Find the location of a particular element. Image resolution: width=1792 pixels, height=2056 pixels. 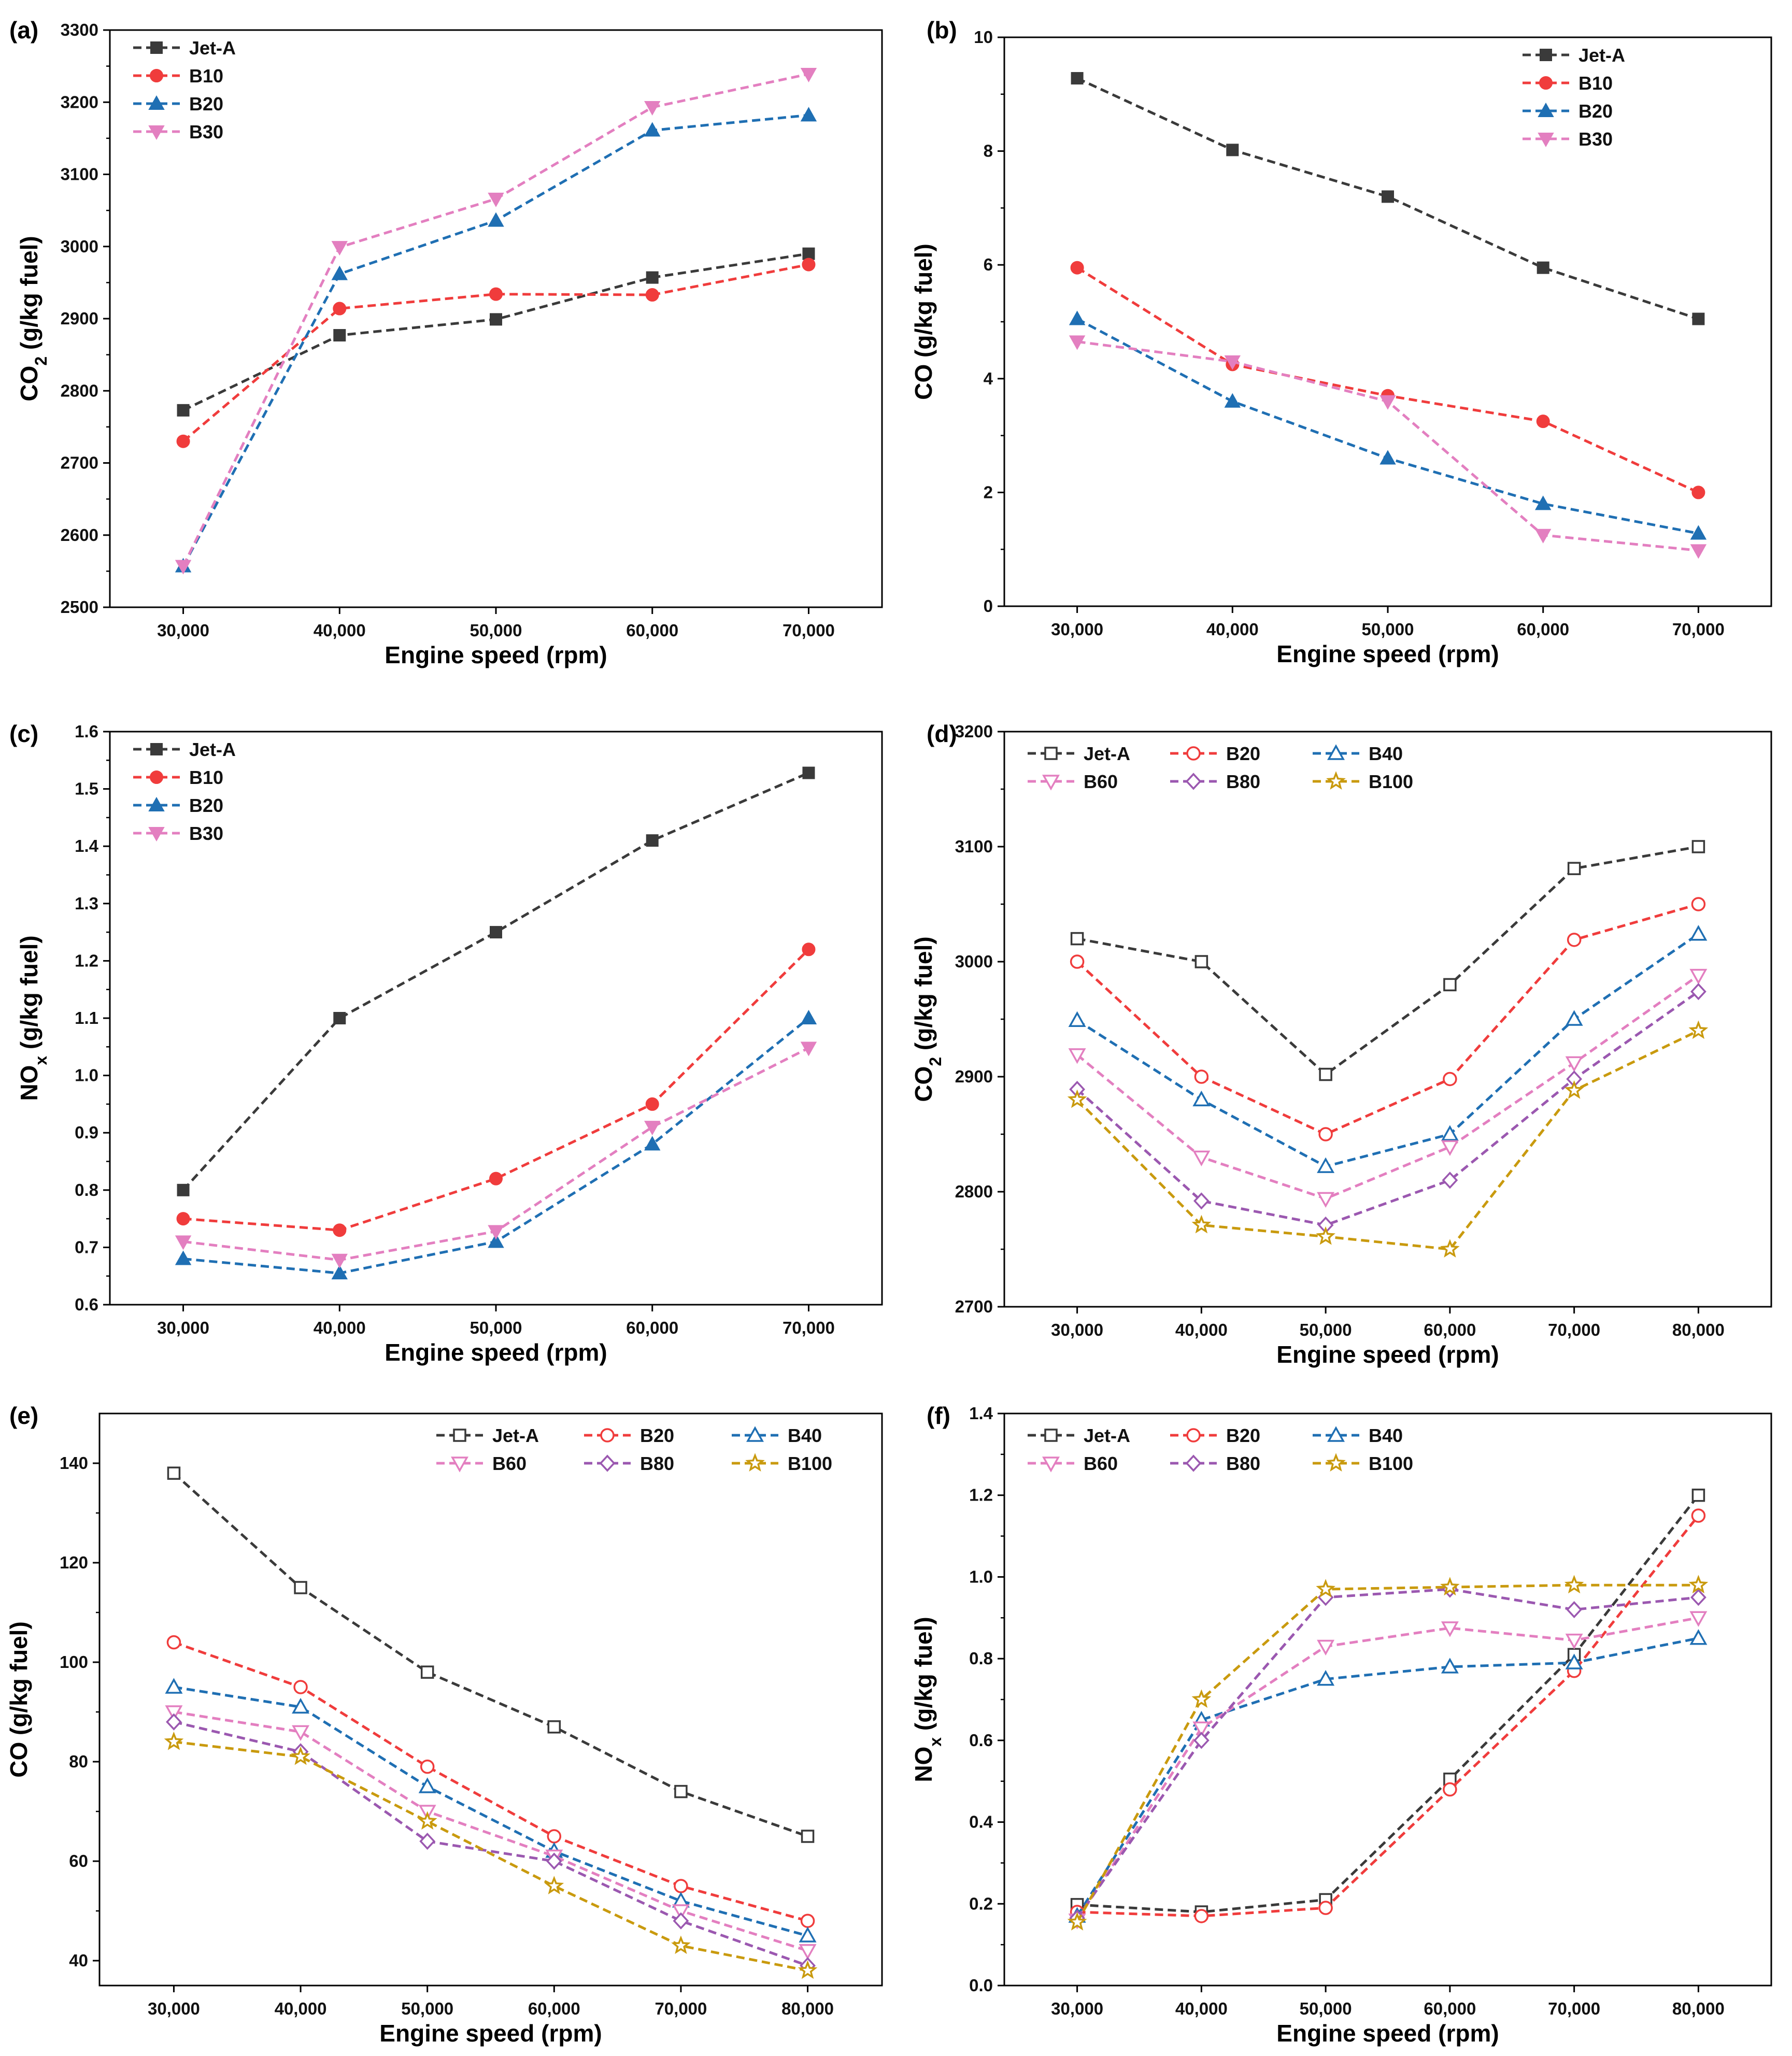

panel-c-x-tick-label: 50,000 is located at coordinates (496, 1327).